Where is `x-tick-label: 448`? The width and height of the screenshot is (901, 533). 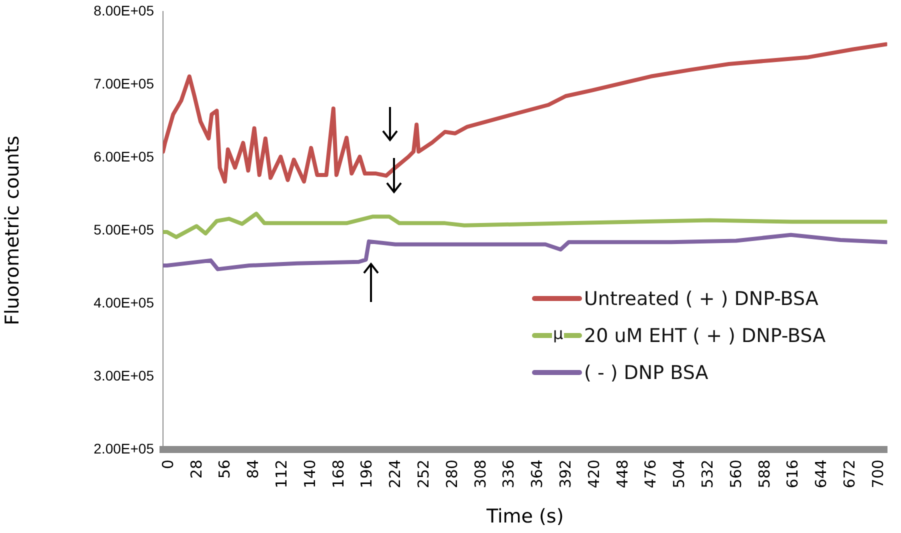
x-tick-label: 448 is located at coordinates (622, 474).